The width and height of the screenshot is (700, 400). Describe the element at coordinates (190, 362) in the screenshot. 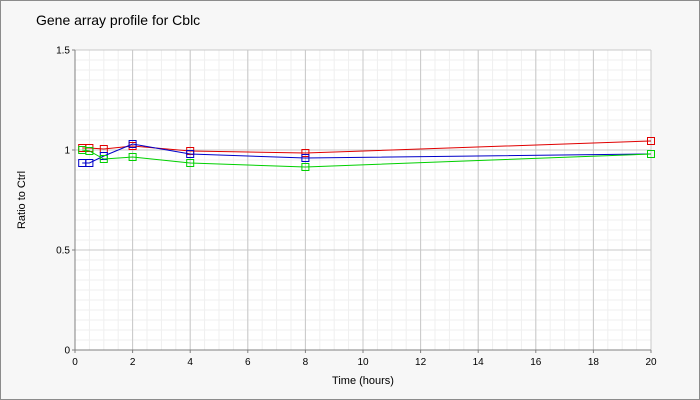

I see `x-tick-label: 4` at that location.